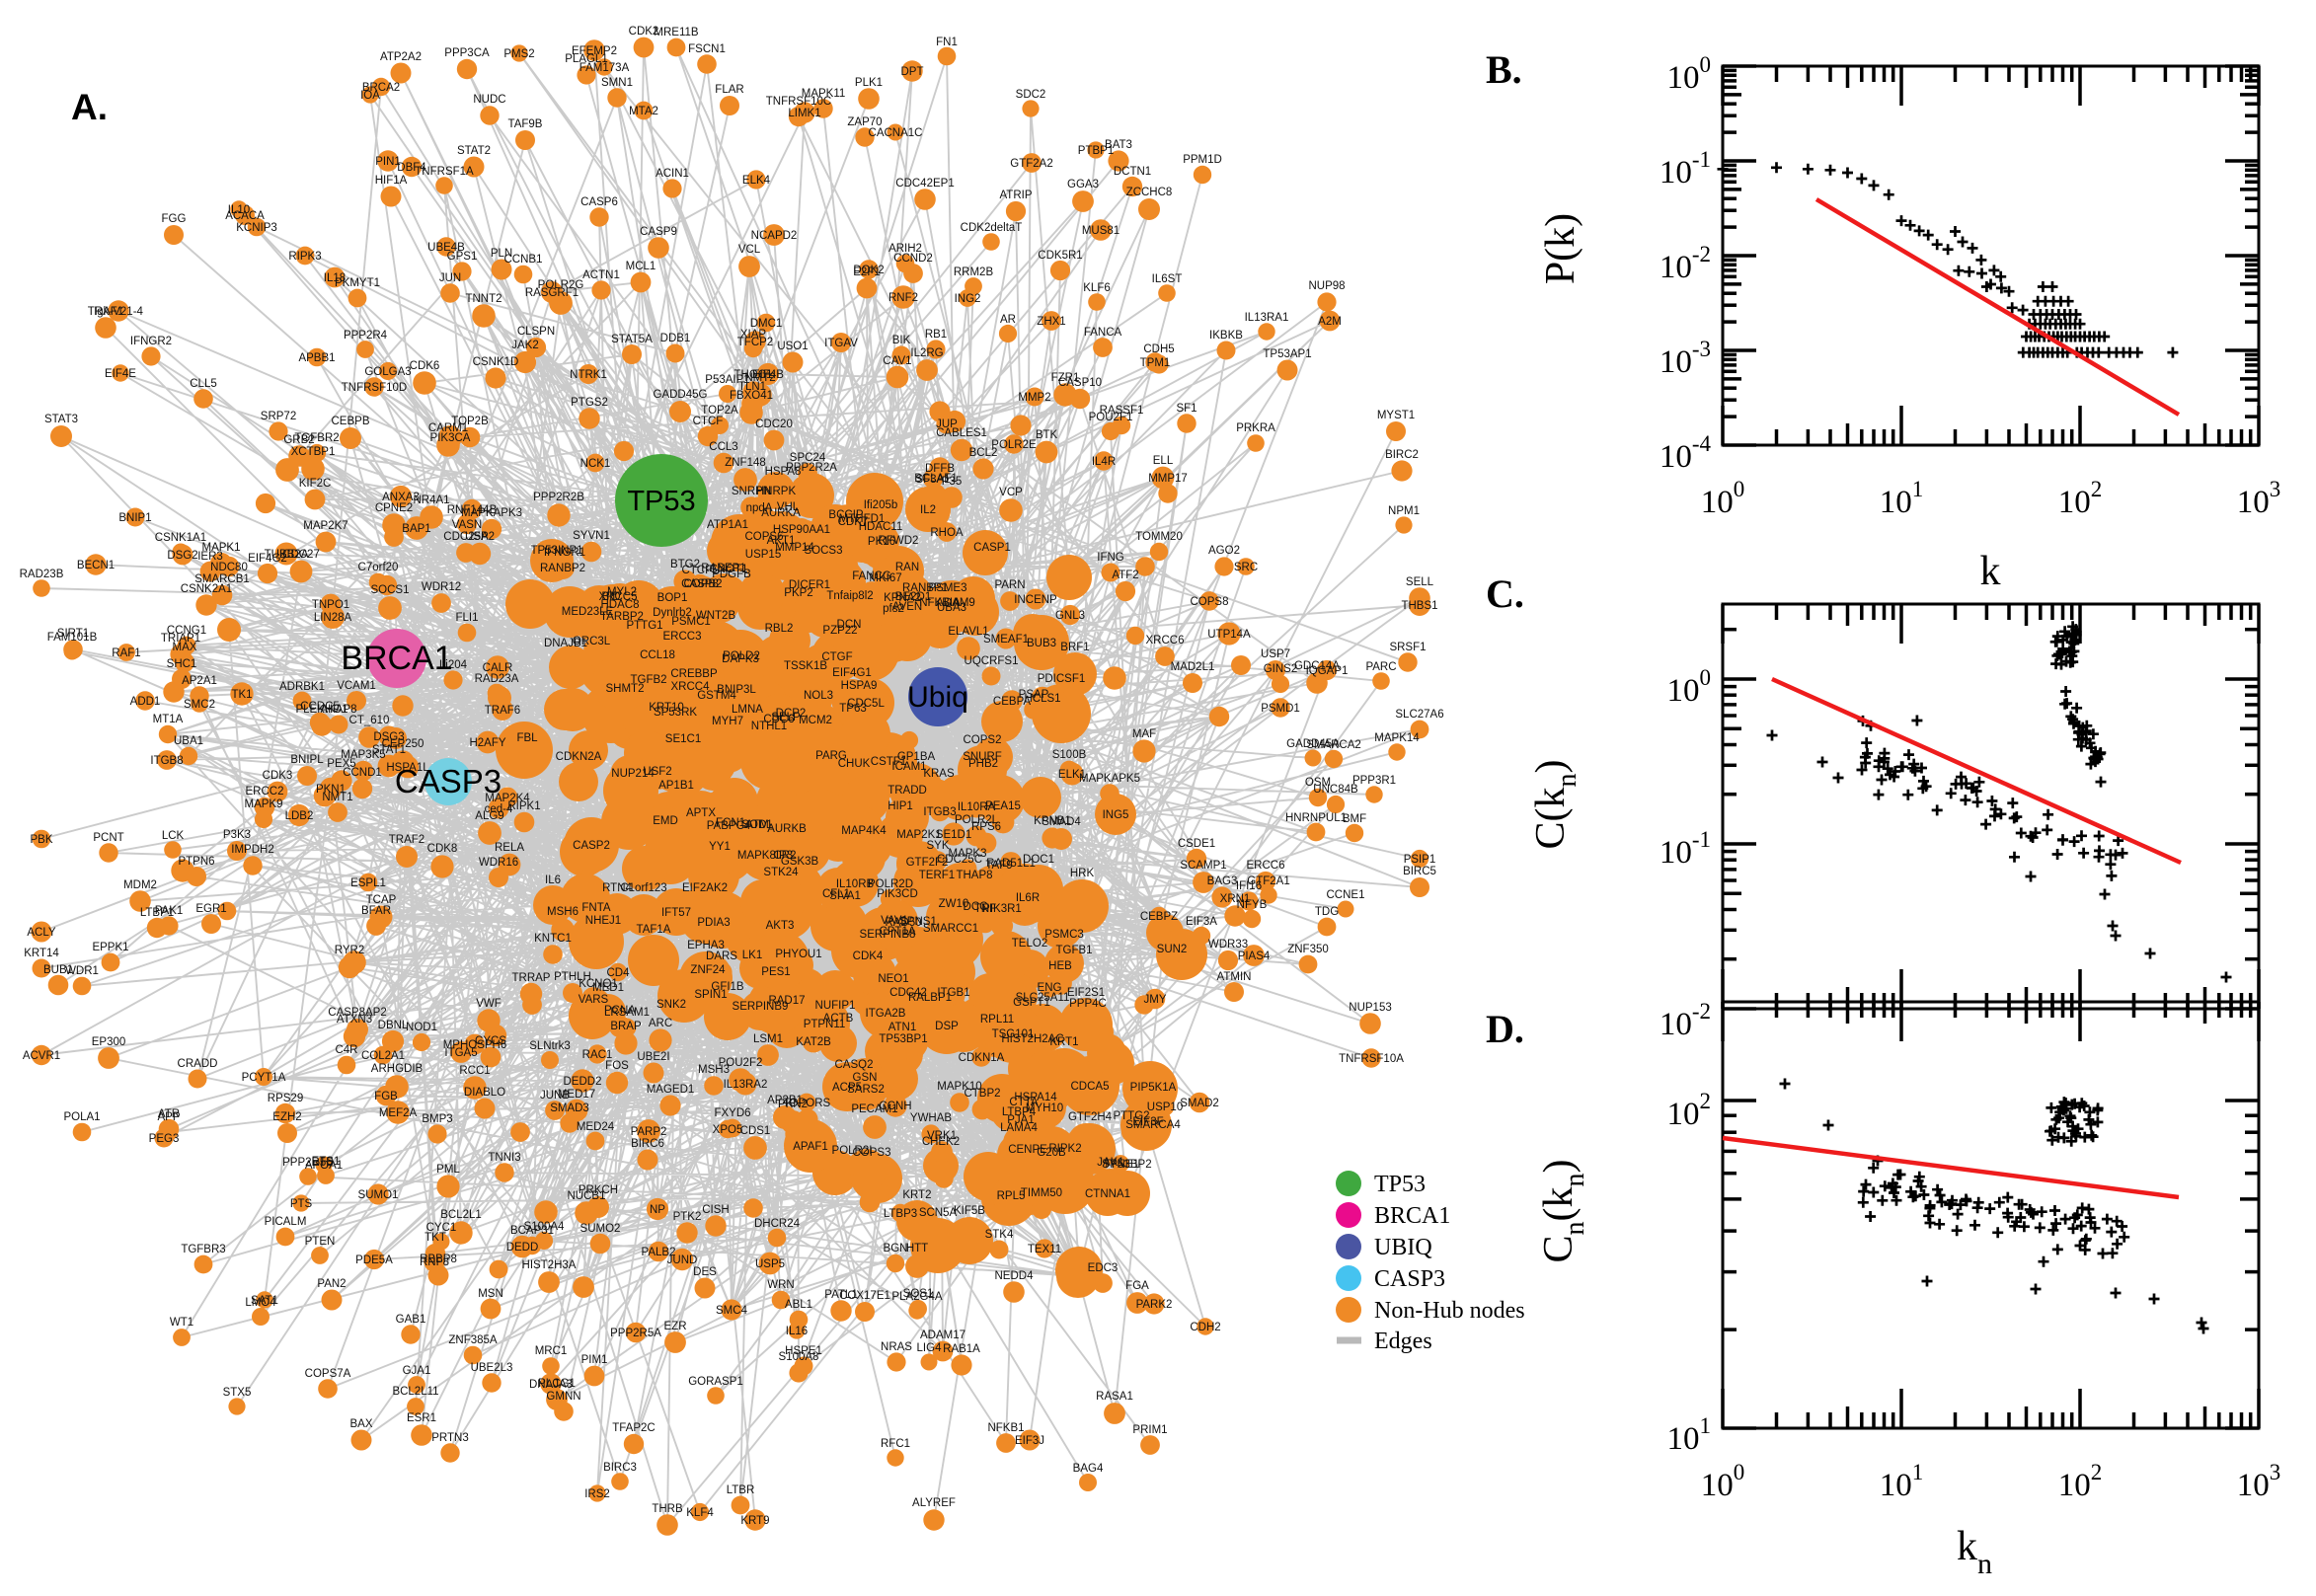  What do you see at coordinates (608, 988) in the screenshot?
I see `svg-text: MED1` at bounding box center [608, 988].